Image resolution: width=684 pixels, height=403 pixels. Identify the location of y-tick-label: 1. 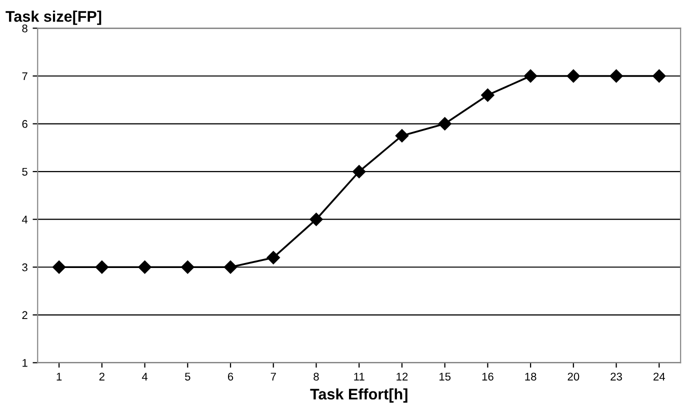
(25, 363).